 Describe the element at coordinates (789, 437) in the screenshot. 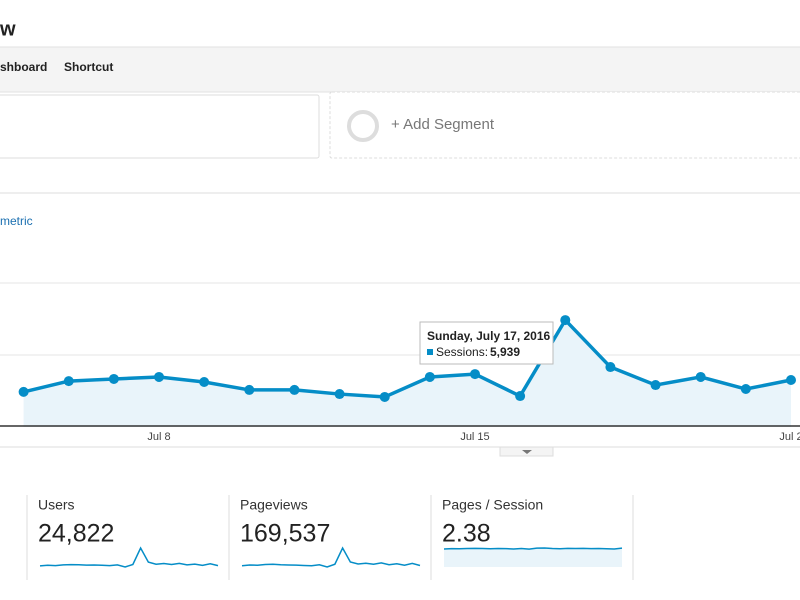

I see `x-tick-label: Jul 2` at that location.